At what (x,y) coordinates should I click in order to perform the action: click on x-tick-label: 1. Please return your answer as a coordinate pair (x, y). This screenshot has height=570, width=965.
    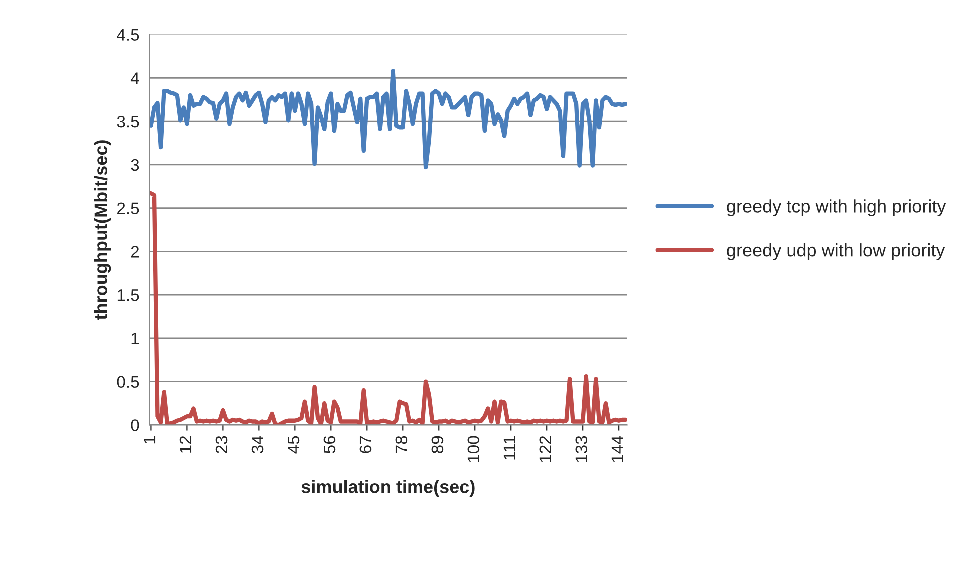
    Looking at the image, I should click on (150, 440).